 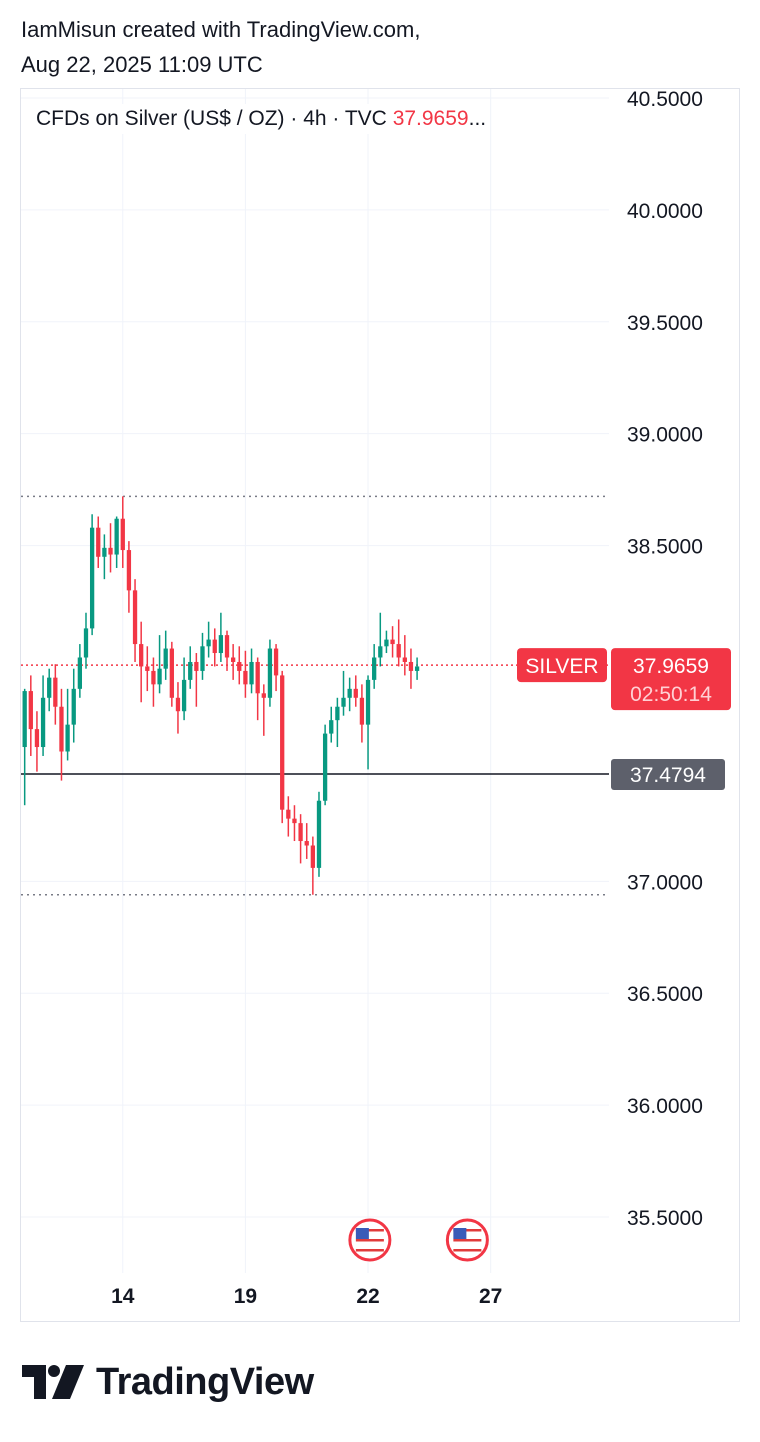 I want to click on tradingview-logo: TradingView, so click(x=168, y=1382).